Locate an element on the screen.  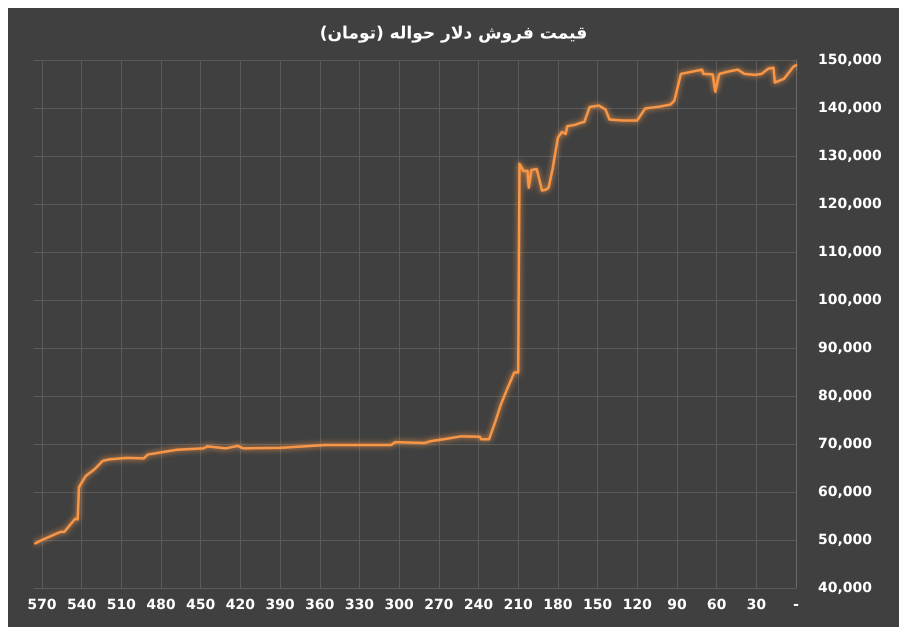
y-tick-label: 150,000 is located at coordinates (850, 60).